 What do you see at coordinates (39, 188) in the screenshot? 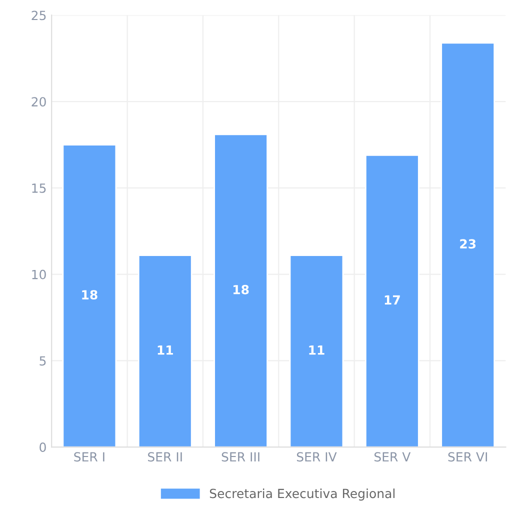
I see `y-tick-label: 15` at bounding box center [39, 188].